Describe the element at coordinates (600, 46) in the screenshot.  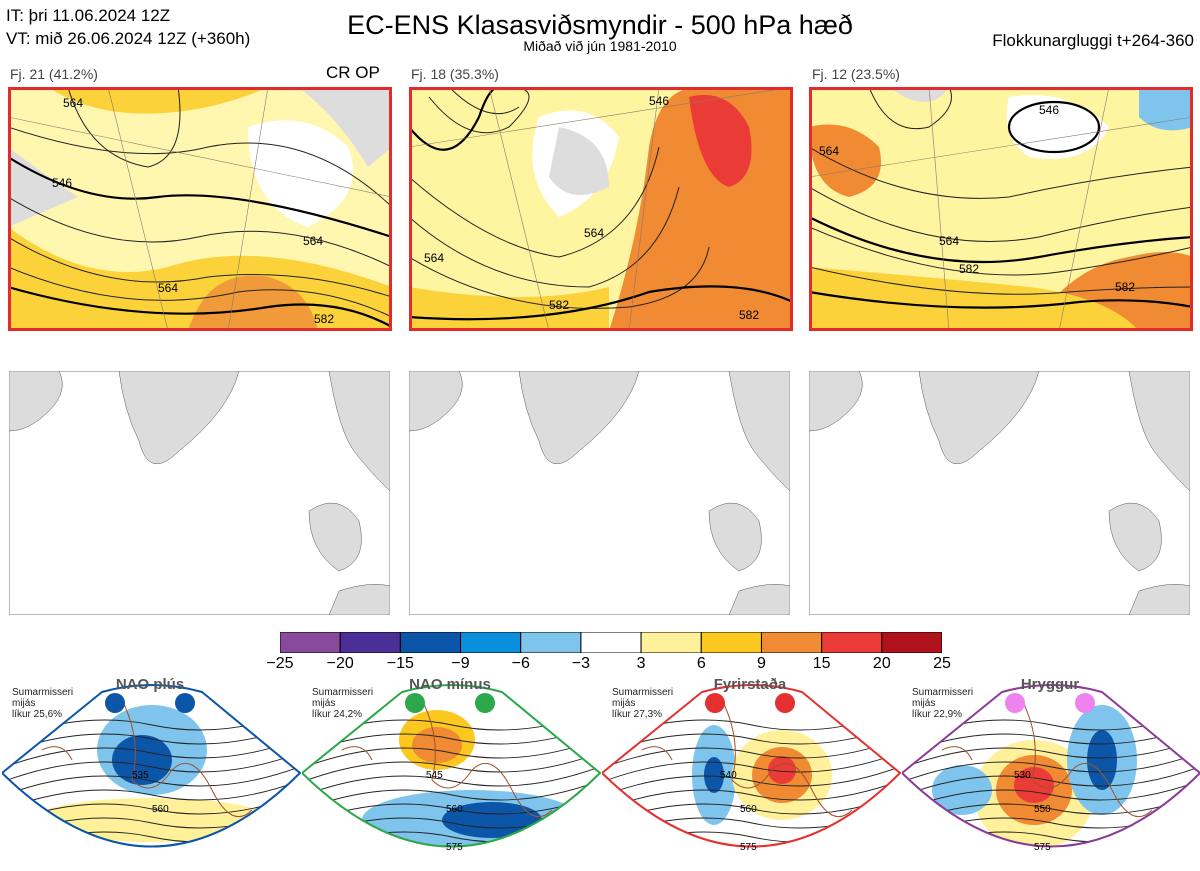
I see `page-subtitle: Miðað við jún 1981-2010` at that location.